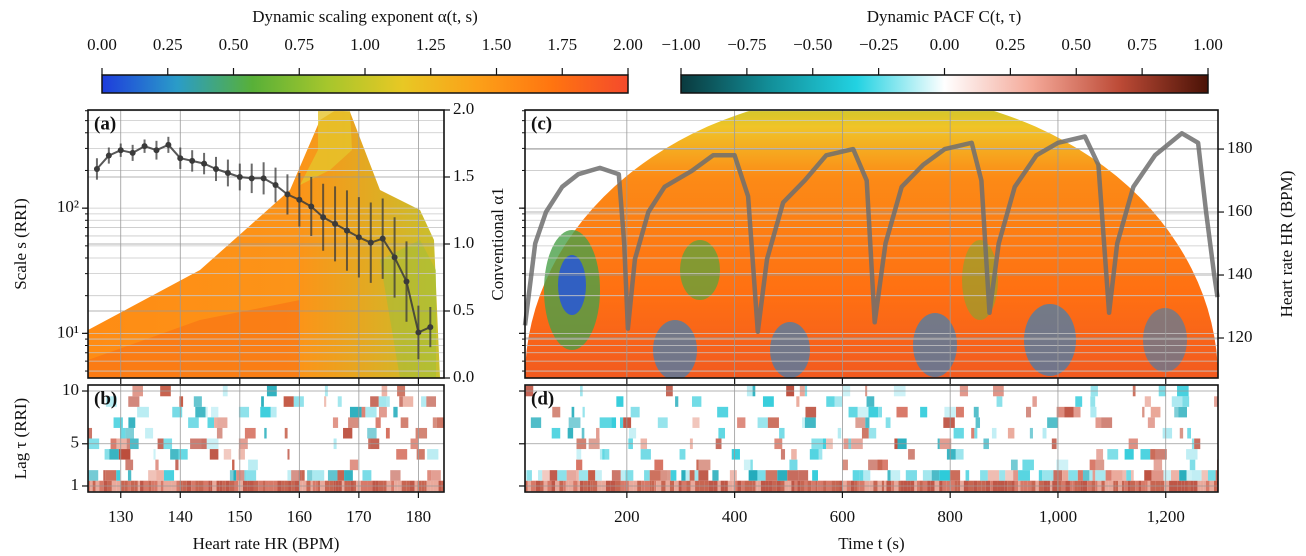  I want to click on x-tick-label: 800, so click(950, 516).